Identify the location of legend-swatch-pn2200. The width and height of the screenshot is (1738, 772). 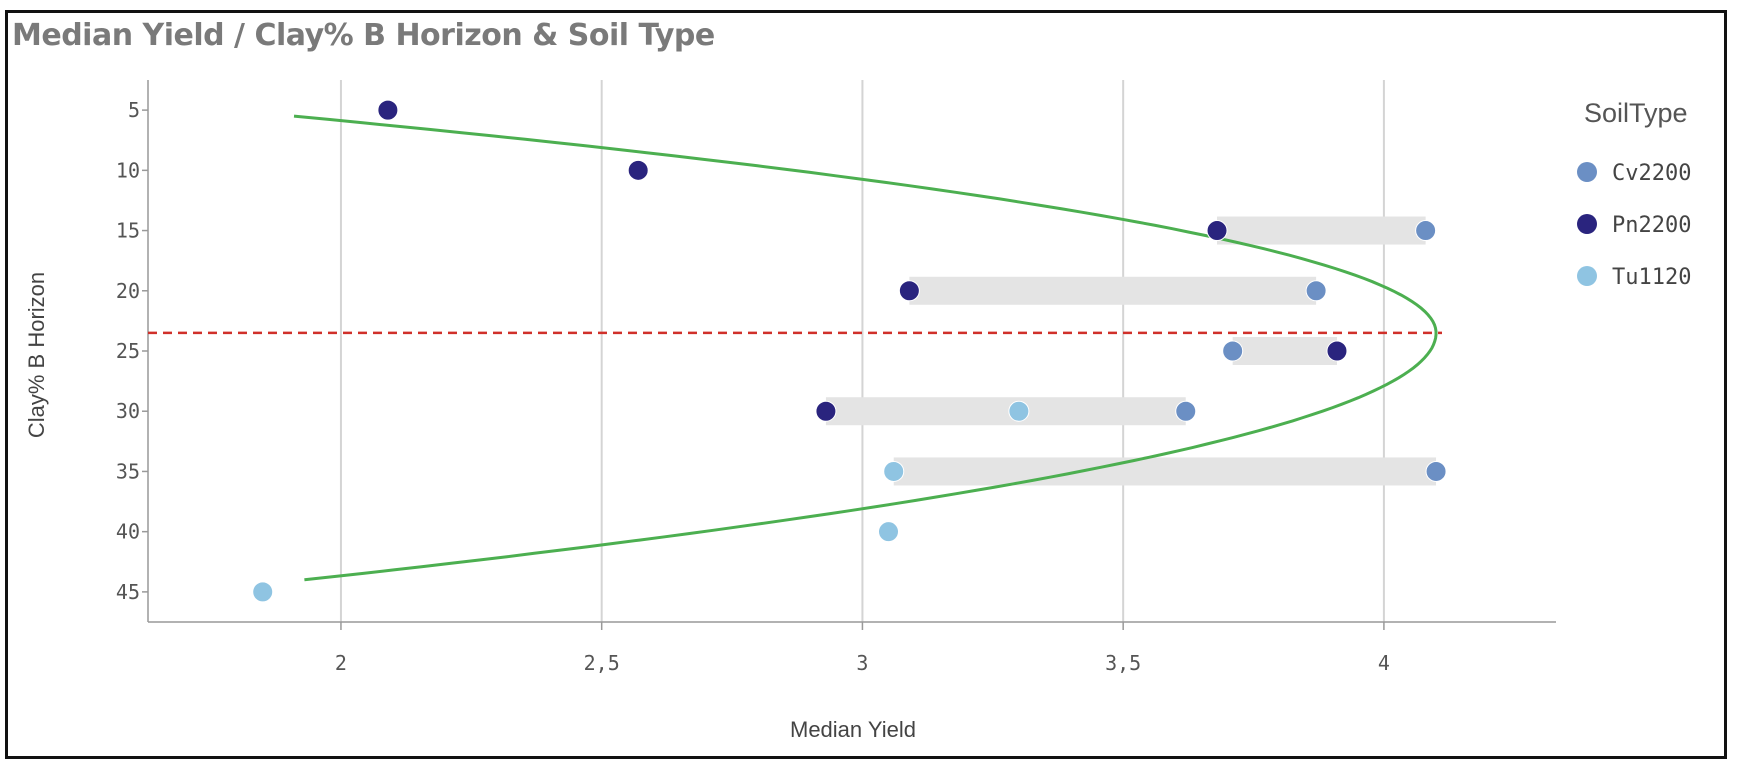
(1587, 224).